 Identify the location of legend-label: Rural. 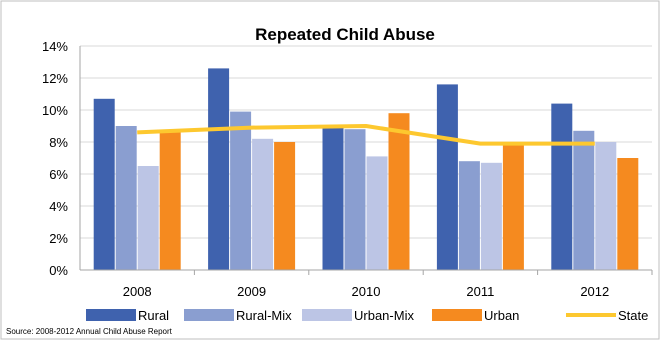
(153, 315).